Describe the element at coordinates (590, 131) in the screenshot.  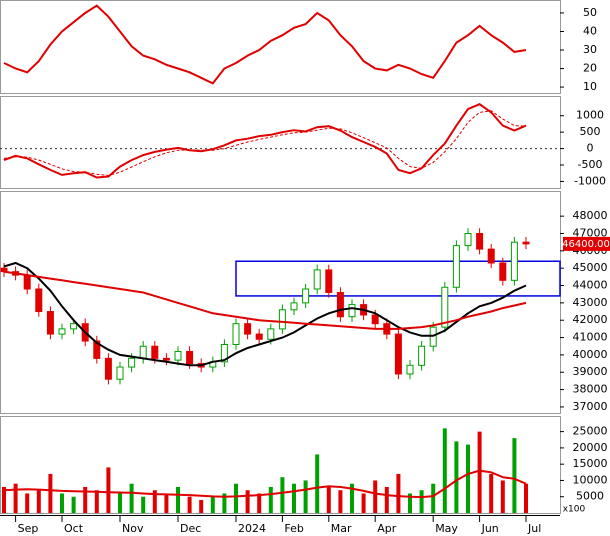
I see `y-tick-label: 500` at that location.